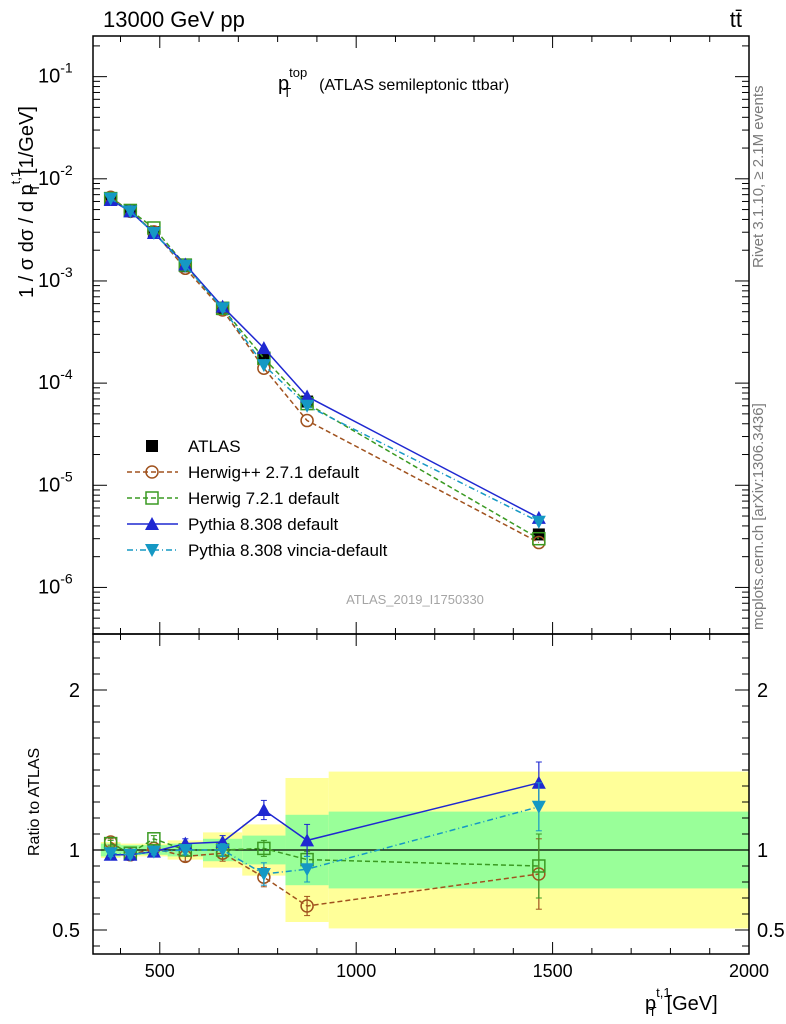  What do you see at coordinates (55, 380) in the screenshot?
I see `y-tick-label: 10⁻⁴` at bounding box center [55, 380].